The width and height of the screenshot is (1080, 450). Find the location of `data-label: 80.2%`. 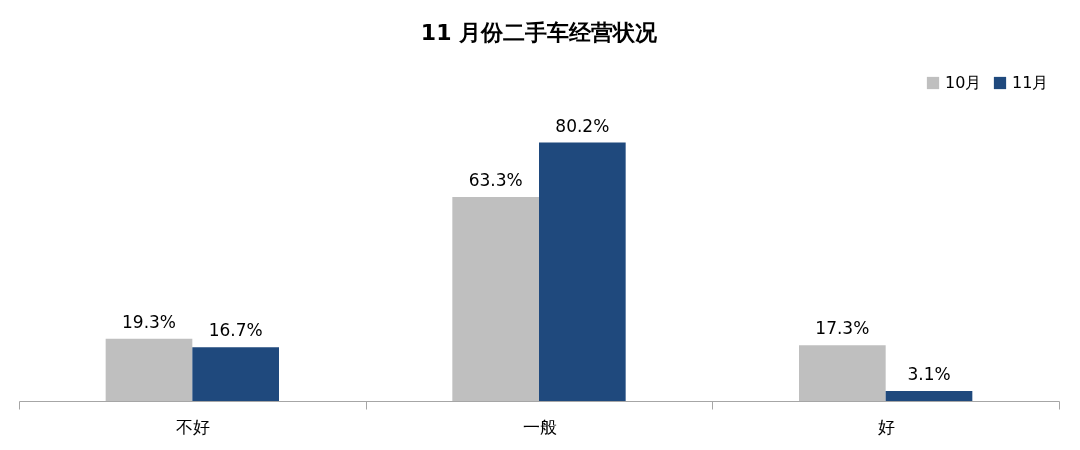

data-label: 80.2% is located at coordinates (582, 125).